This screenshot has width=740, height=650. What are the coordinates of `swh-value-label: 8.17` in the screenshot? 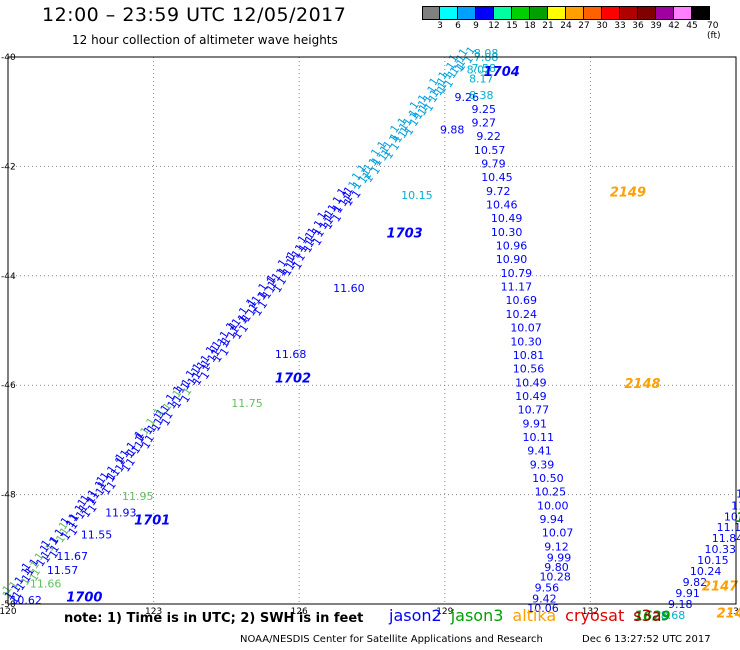 It's located at (481, 79).